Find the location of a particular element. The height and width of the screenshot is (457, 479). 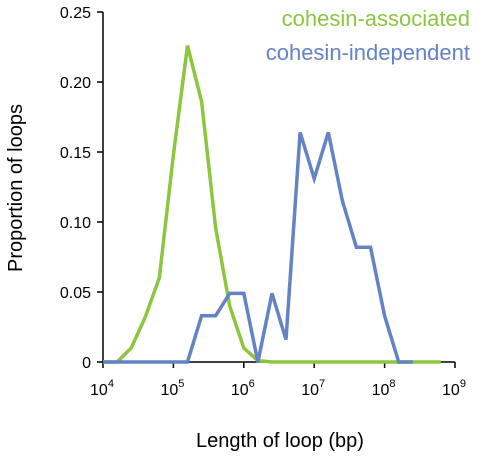

x-tick-label: 10⁹ is located at coordinates (454, 388).